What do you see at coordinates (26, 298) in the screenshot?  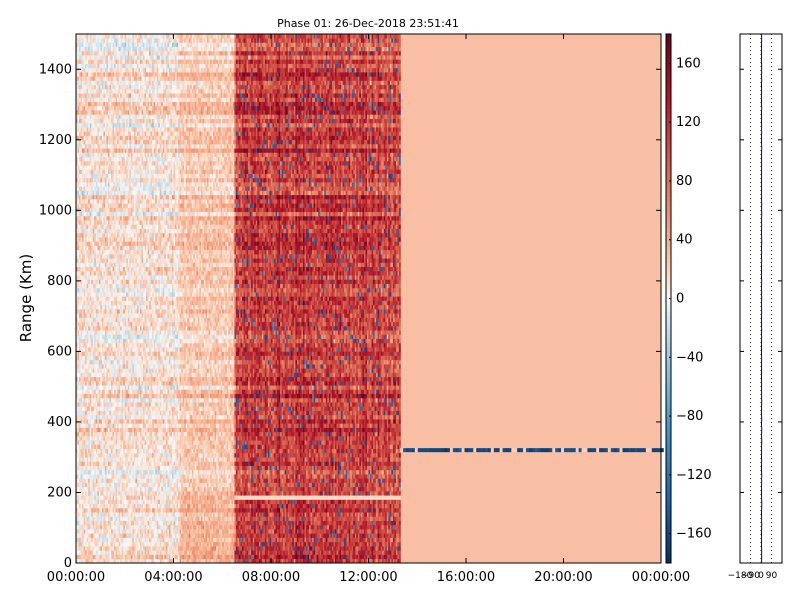 I see `y-axis-label: Range (Km)` at bounding box center [26, 298].